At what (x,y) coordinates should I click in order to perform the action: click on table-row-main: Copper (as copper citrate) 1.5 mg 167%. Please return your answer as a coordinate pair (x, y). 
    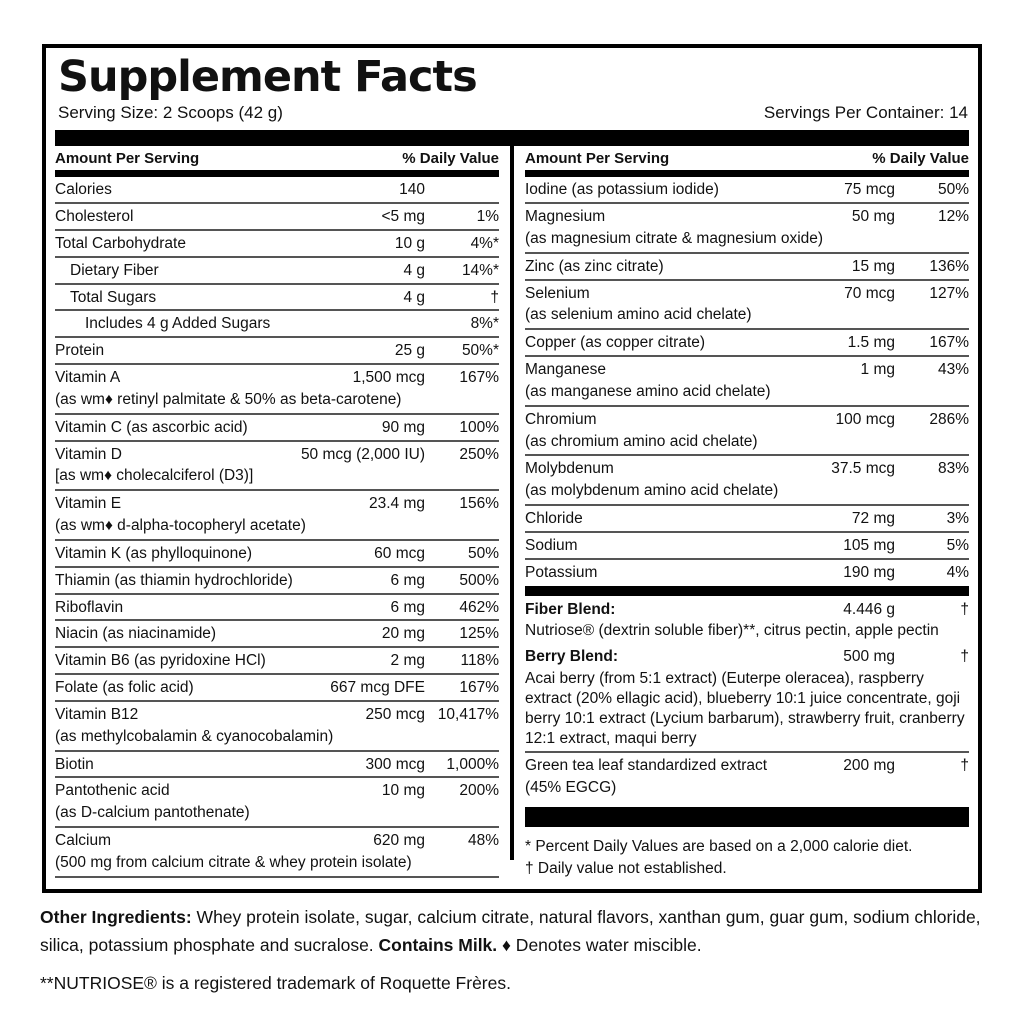
    Looking at the image, I should click on (747, 342).